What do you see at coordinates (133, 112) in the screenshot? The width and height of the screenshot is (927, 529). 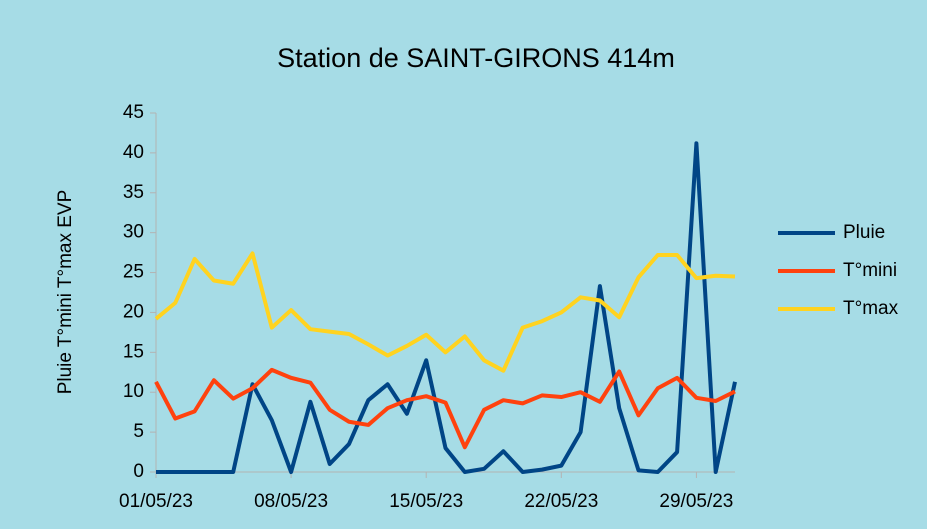 I see `y-tick-label: 45` at bounding box center [133, 112].